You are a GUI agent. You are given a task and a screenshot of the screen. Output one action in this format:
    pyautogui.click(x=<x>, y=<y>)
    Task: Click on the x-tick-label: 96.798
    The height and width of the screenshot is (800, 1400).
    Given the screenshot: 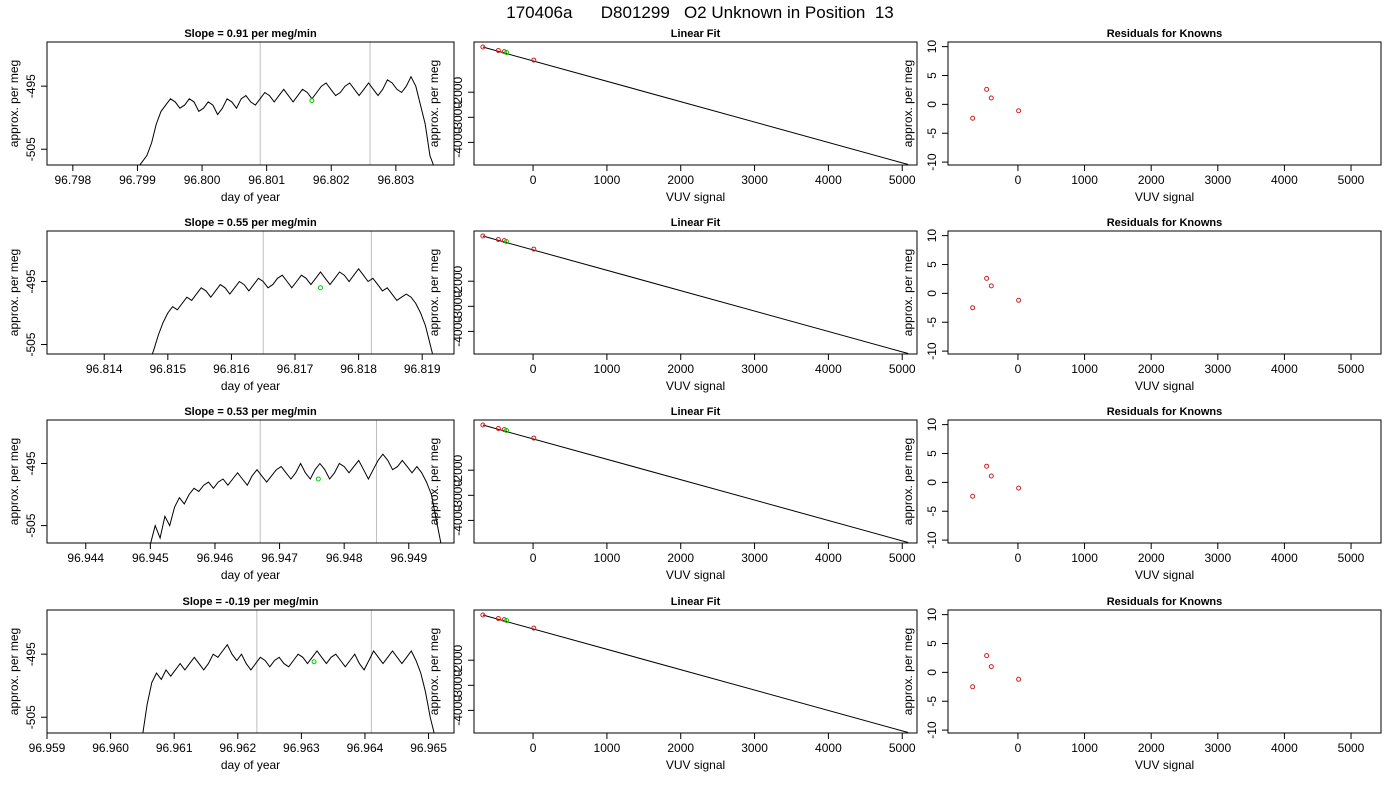 What is the action you would take?
    pyautogui.click(x=72, y=180)
    